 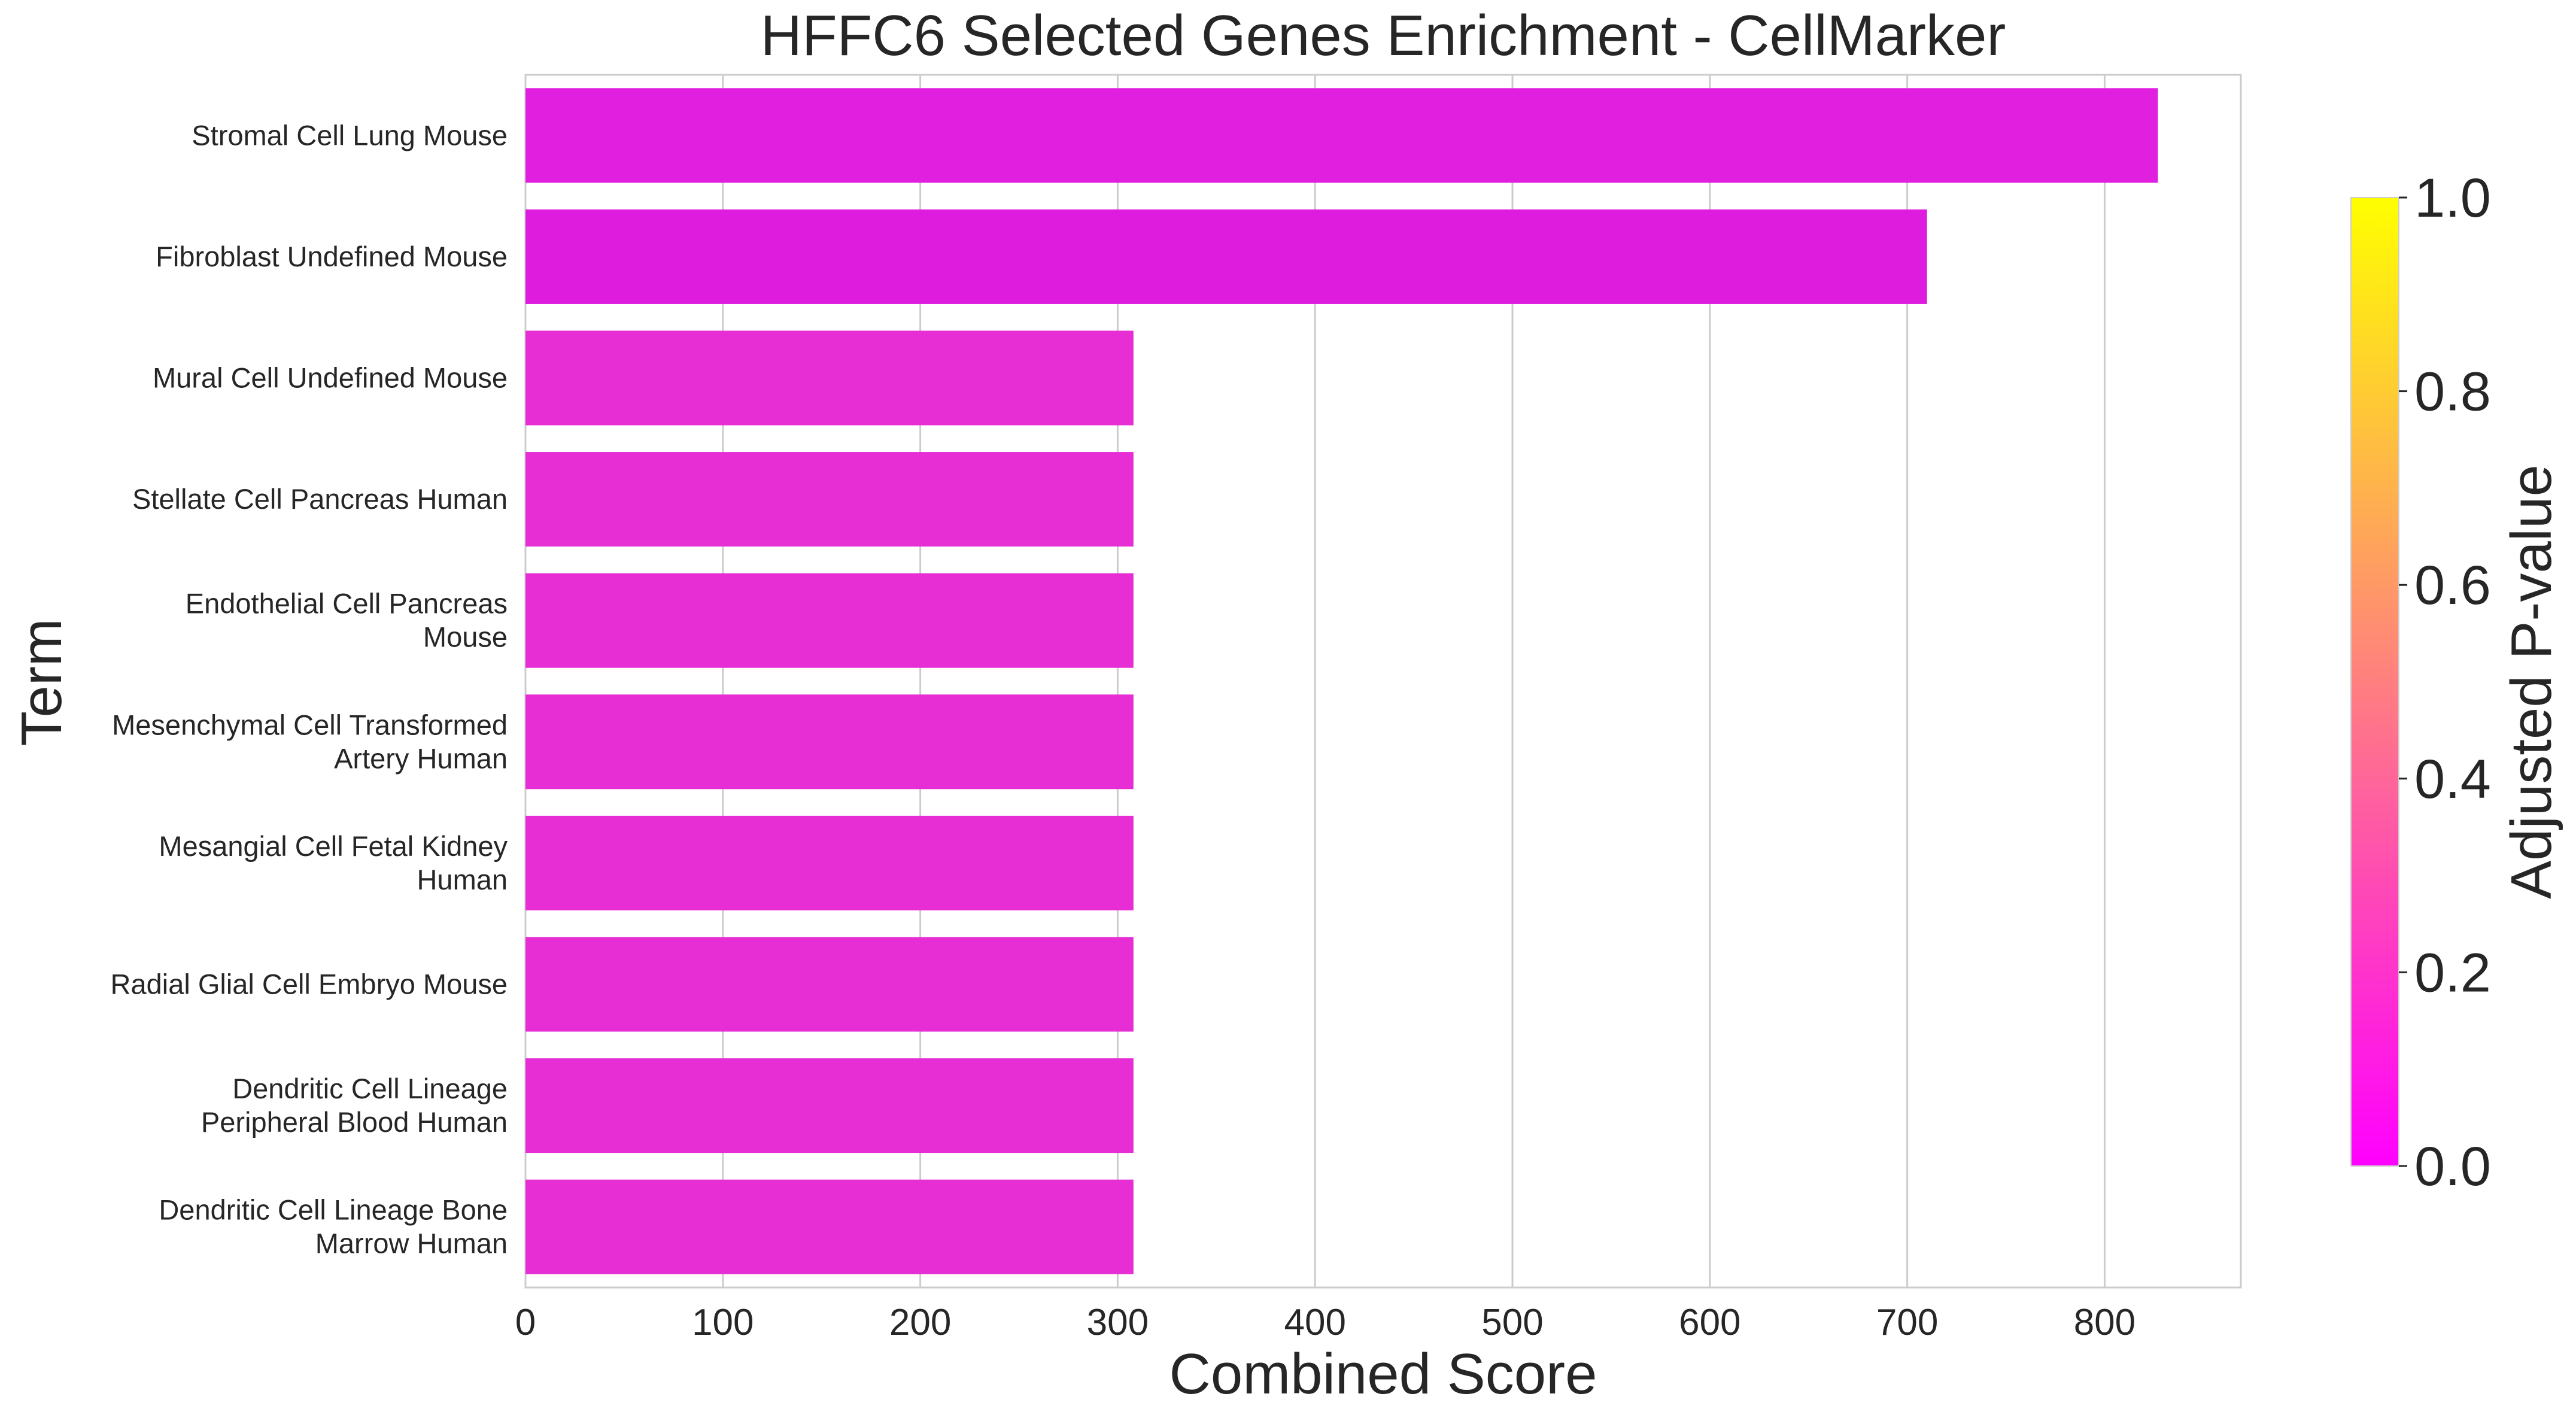 I want to click on x-axis-title: Combined Score, so click(x=1383, y=1374).